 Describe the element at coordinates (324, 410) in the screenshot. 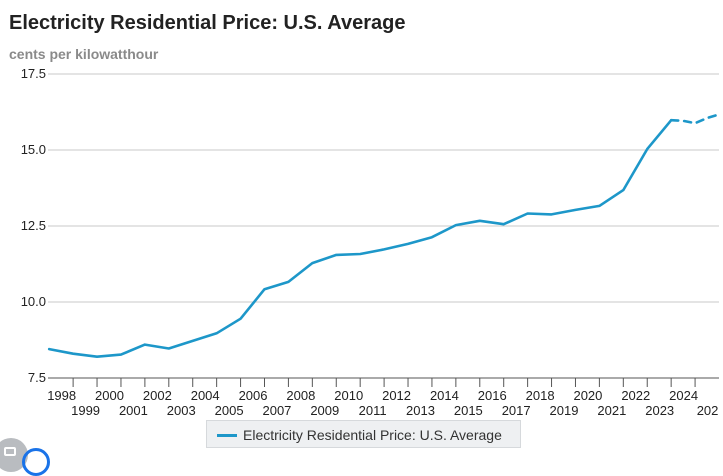

I see `x-tick-label: 2009` at that location.